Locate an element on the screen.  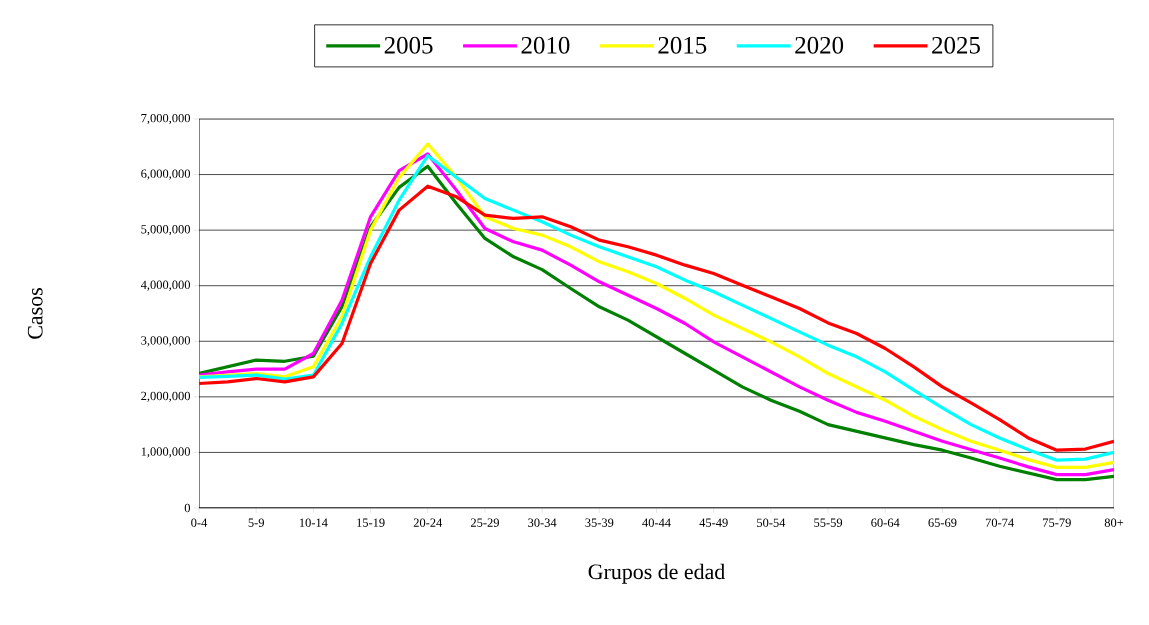
y-tick-label: 5,000,000 is located at coordinates (166, 230).